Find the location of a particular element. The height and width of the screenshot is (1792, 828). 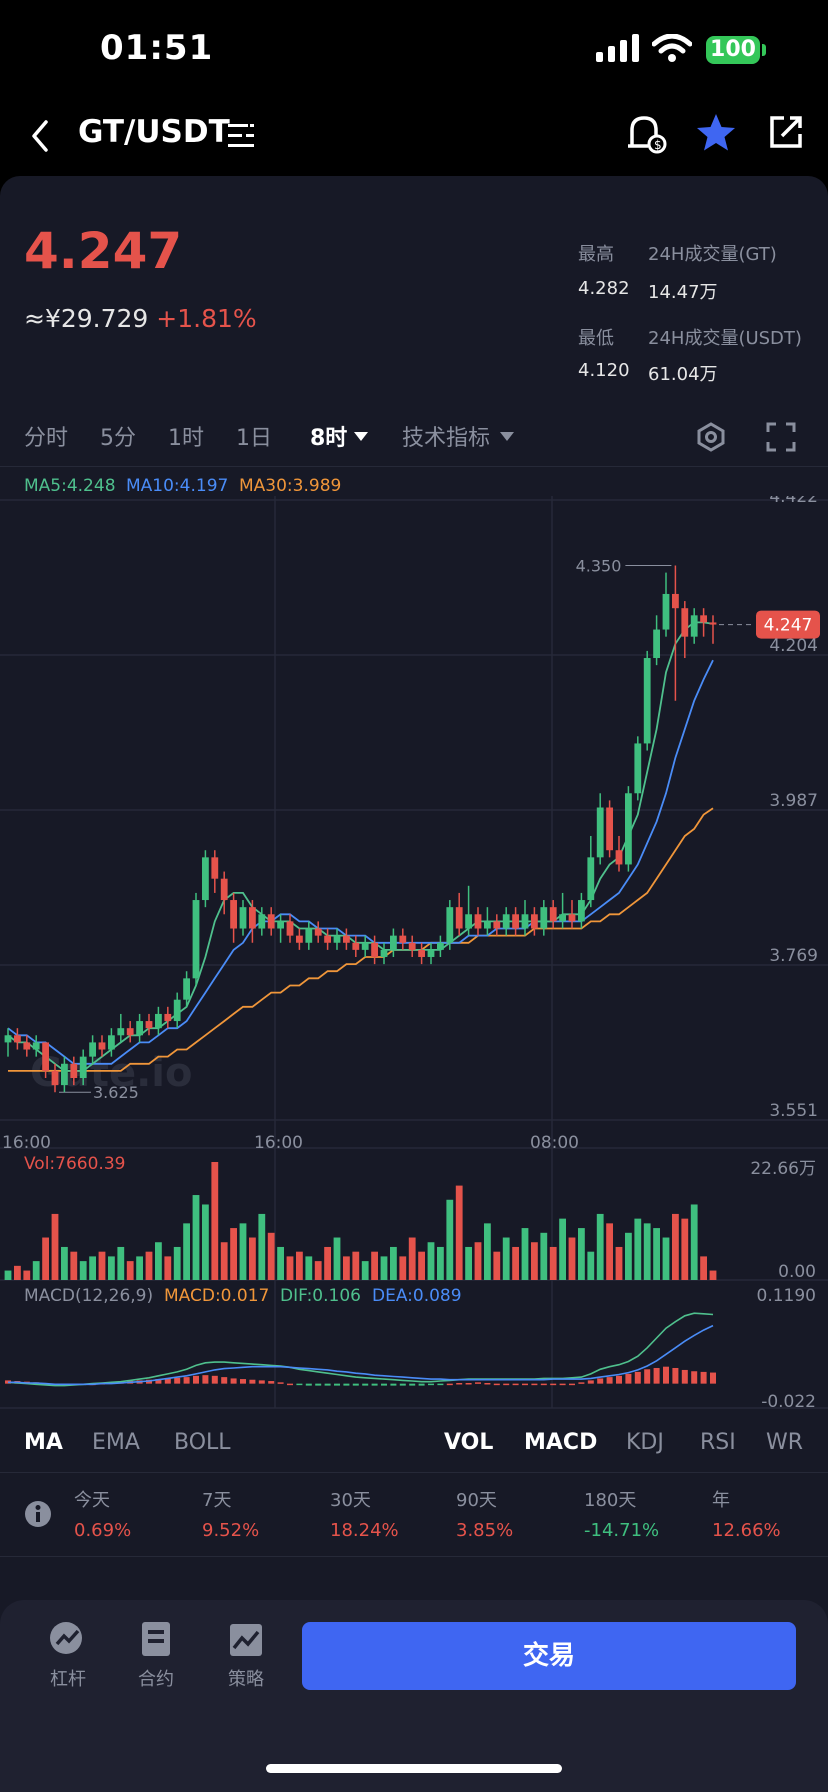

last-price-tag is located at coordinates (788, 624).